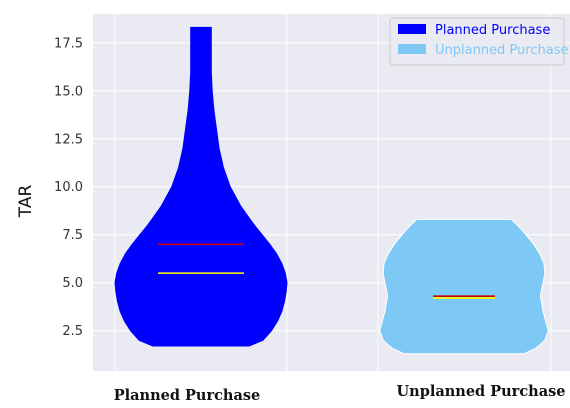 The image size is (570, 408). Describe the element at coordinates (481, 391) in the screenshot. I see `x-category-label: Unplanned Purchase` at that location.